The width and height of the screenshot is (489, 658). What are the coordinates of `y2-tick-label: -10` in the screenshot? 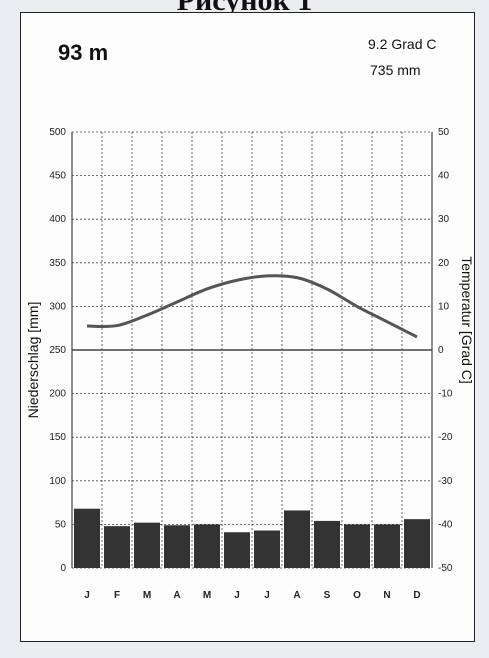 It's located at (445, 394).